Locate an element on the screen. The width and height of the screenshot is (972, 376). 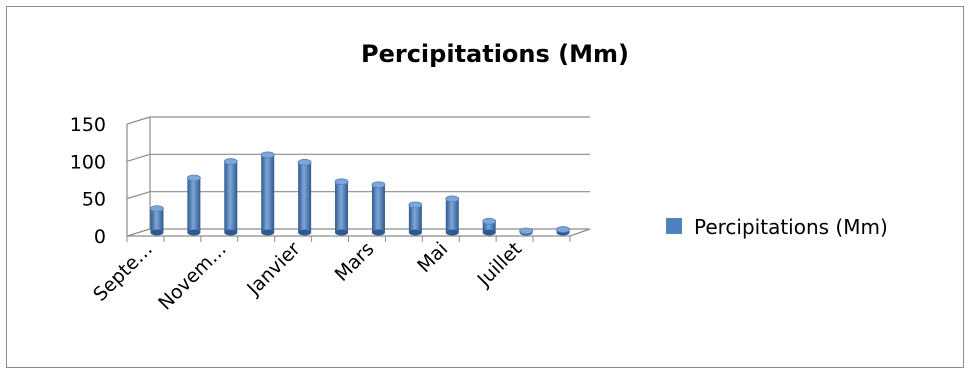
x-axis-ticks: Septe…Novem… Janvier Mars Mai Juillet is located at coordinates (307, 276).